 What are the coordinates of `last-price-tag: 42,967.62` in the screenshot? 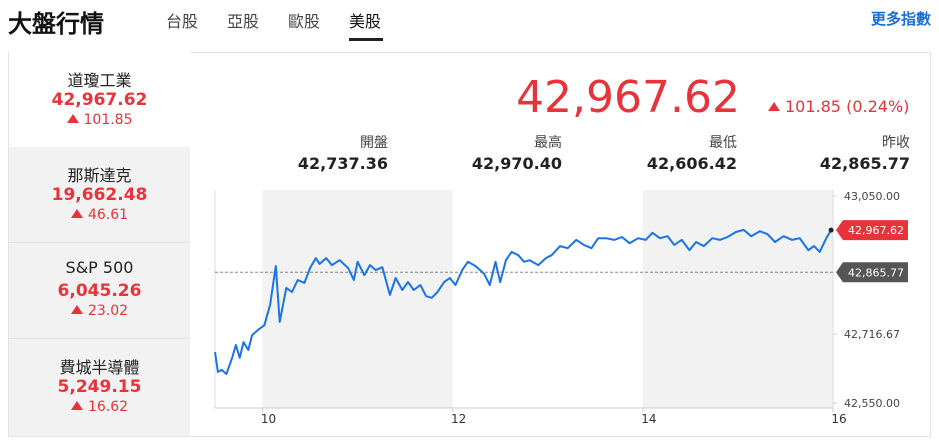 It's located at (872, 230).